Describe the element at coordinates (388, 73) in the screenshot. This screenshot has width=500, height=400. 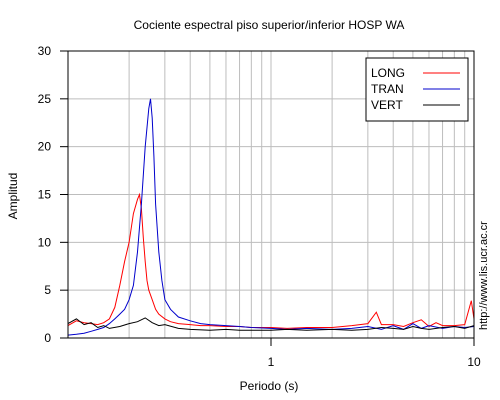
I see `legend-label-long: LONG` at that location.